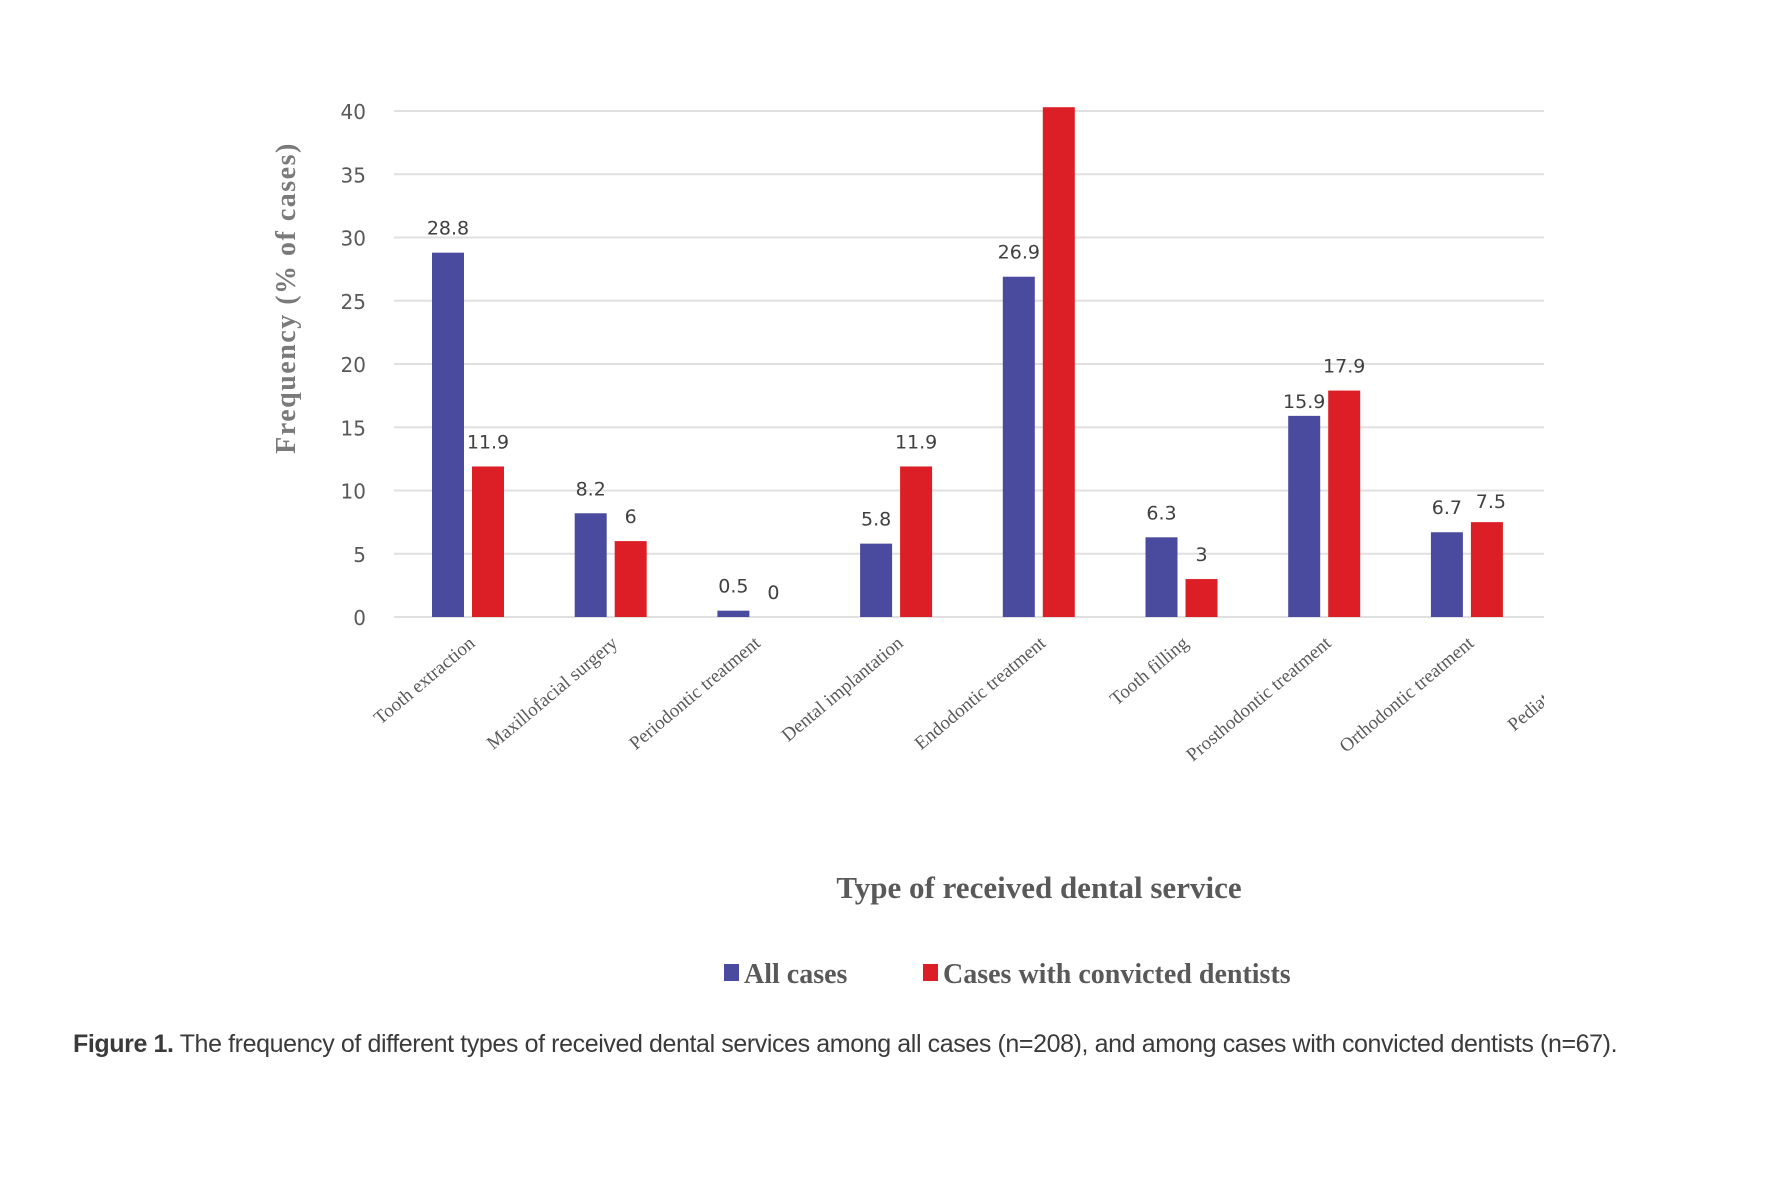  Describe the element at coordinates (552, 693) in the screenshot. I see `x-tick-label: Maxillofacial surgery` at that location.